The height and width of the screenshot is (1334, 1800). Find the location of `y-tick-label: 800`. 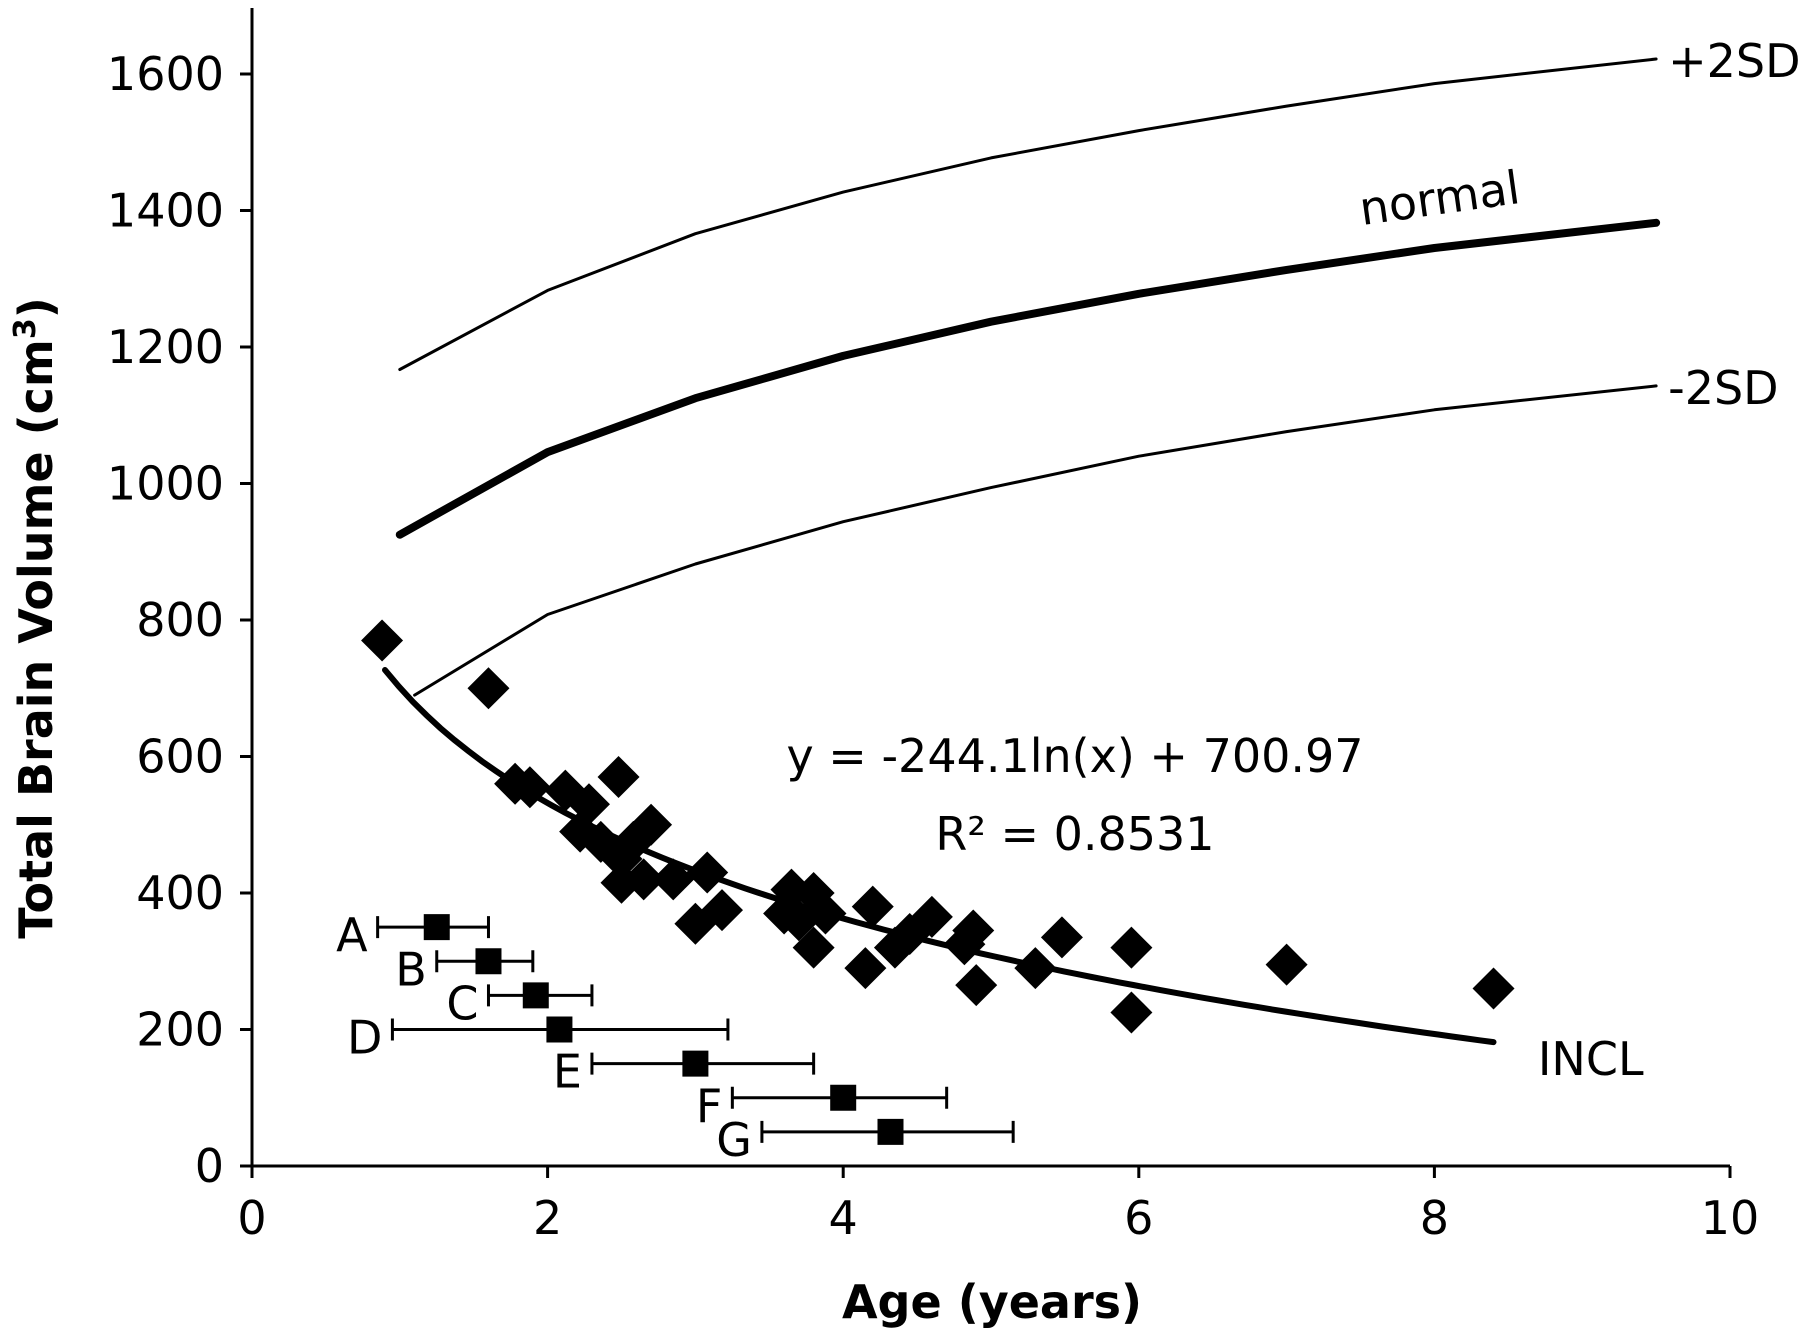

y-tick-label: 800 is located at coordinates (180, 620).